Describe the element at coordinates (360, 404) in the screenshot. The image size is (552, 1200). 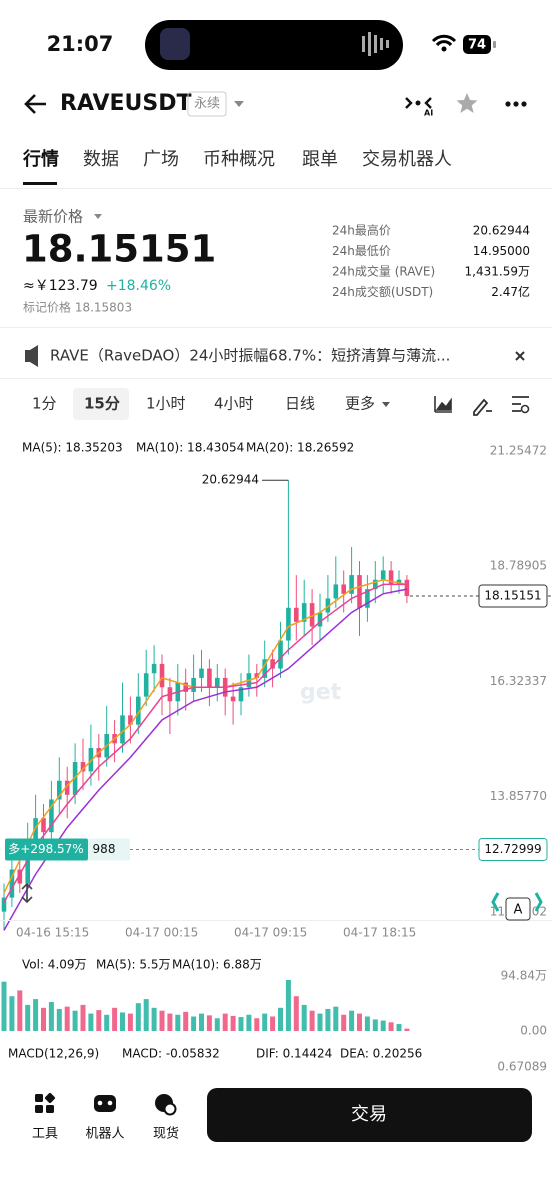
I see `interval: 更多` at that location.